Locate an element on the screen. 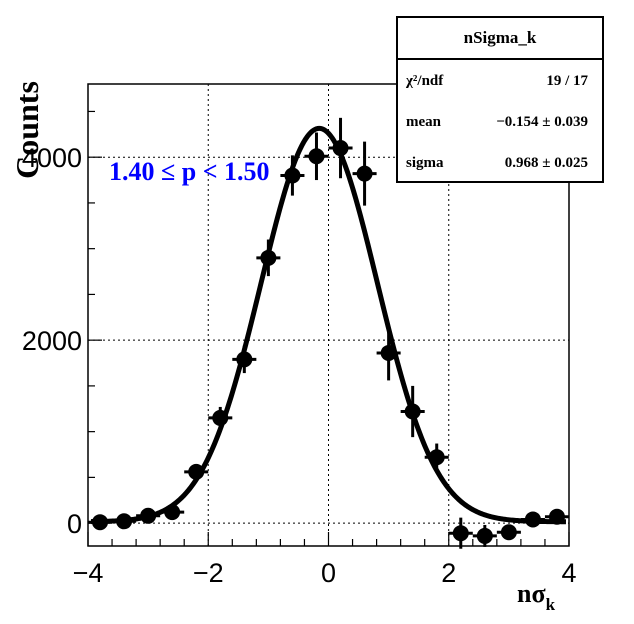 Image resolution: width=634 pixels, height=624 pixels. y-tick-label: 2000 is located at coordinates (52, 341).